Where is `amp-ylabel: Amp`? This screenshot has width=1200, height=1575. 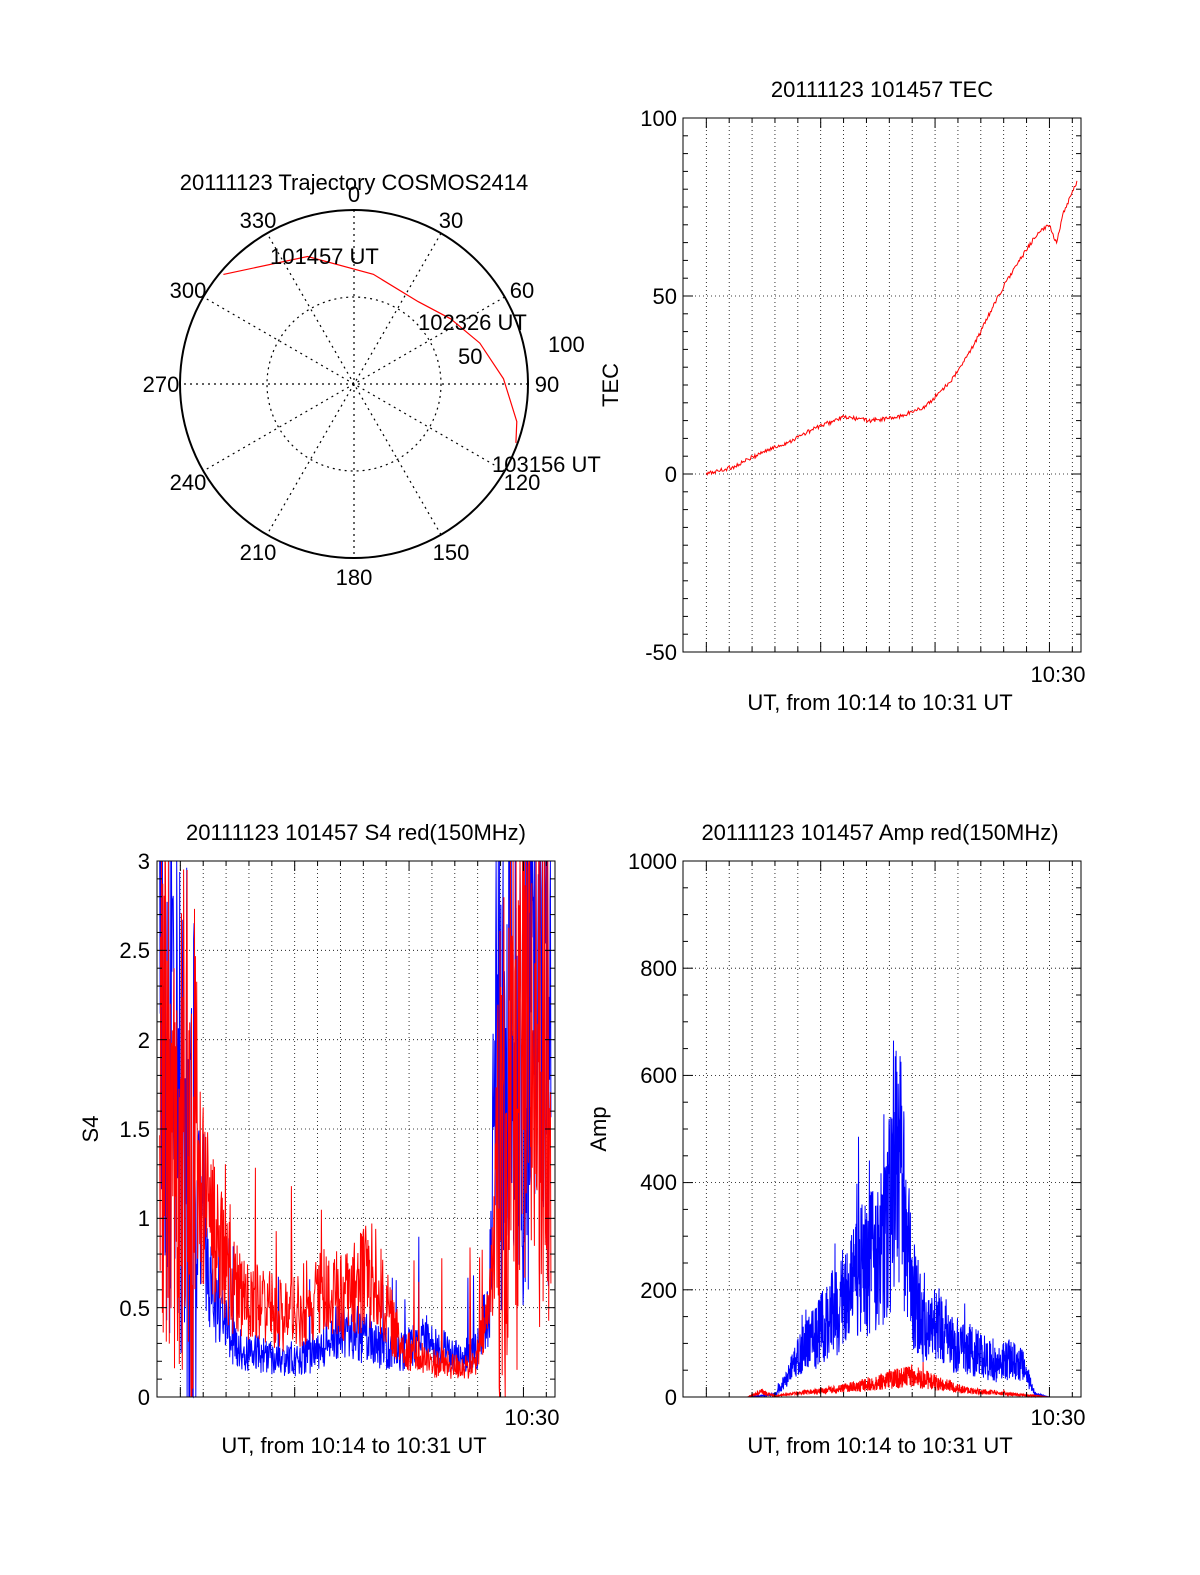 amp-ylabel: Amp is located at coordinates (598, 1128).